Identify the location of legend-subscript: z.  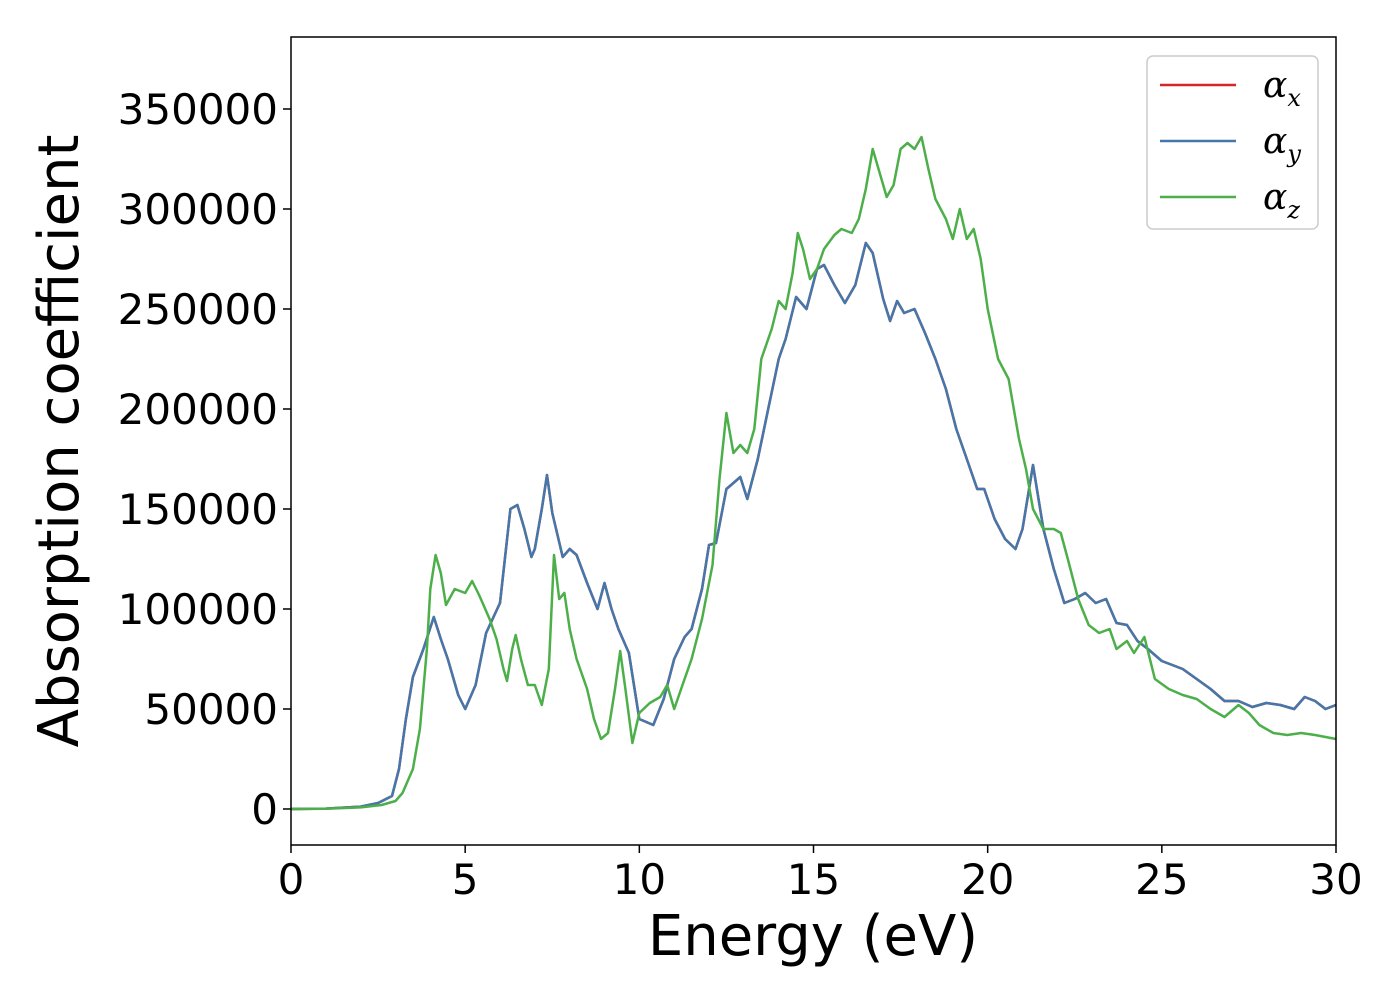
(1293, 210).